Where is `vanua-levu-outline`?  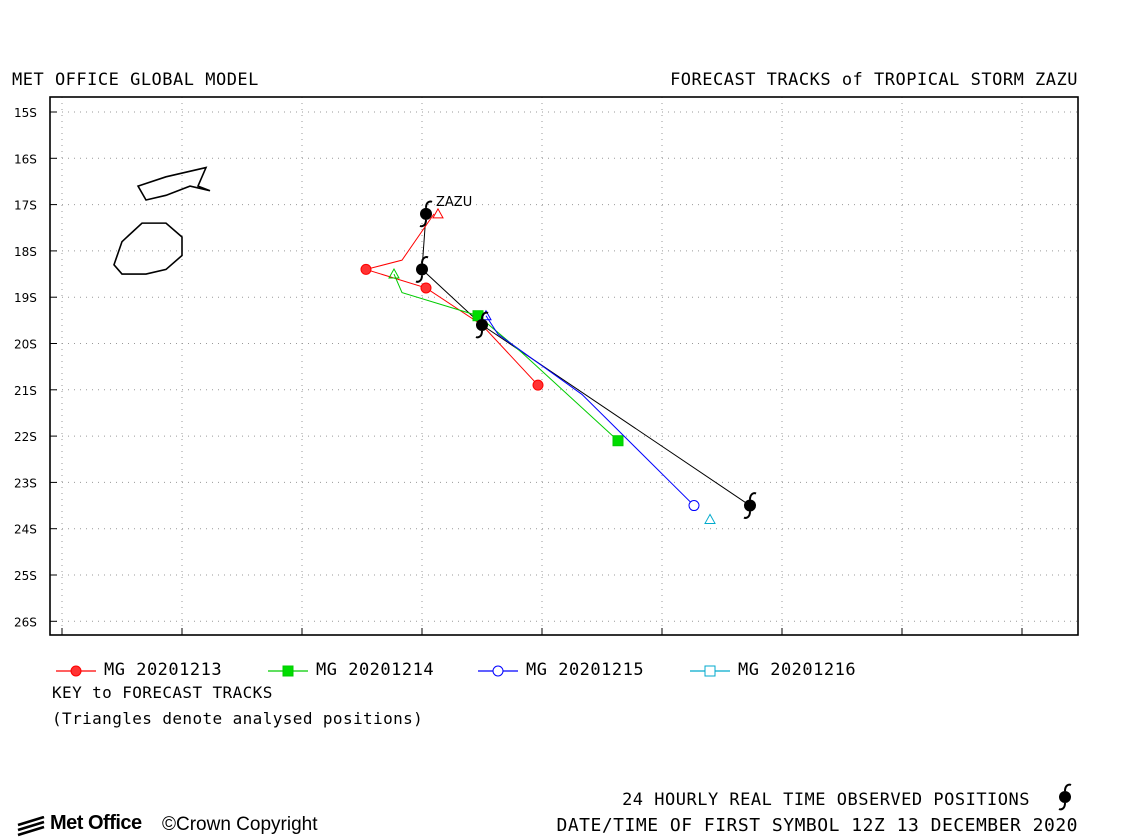
vanua-levu-outline is located at coordinates (173, 183).